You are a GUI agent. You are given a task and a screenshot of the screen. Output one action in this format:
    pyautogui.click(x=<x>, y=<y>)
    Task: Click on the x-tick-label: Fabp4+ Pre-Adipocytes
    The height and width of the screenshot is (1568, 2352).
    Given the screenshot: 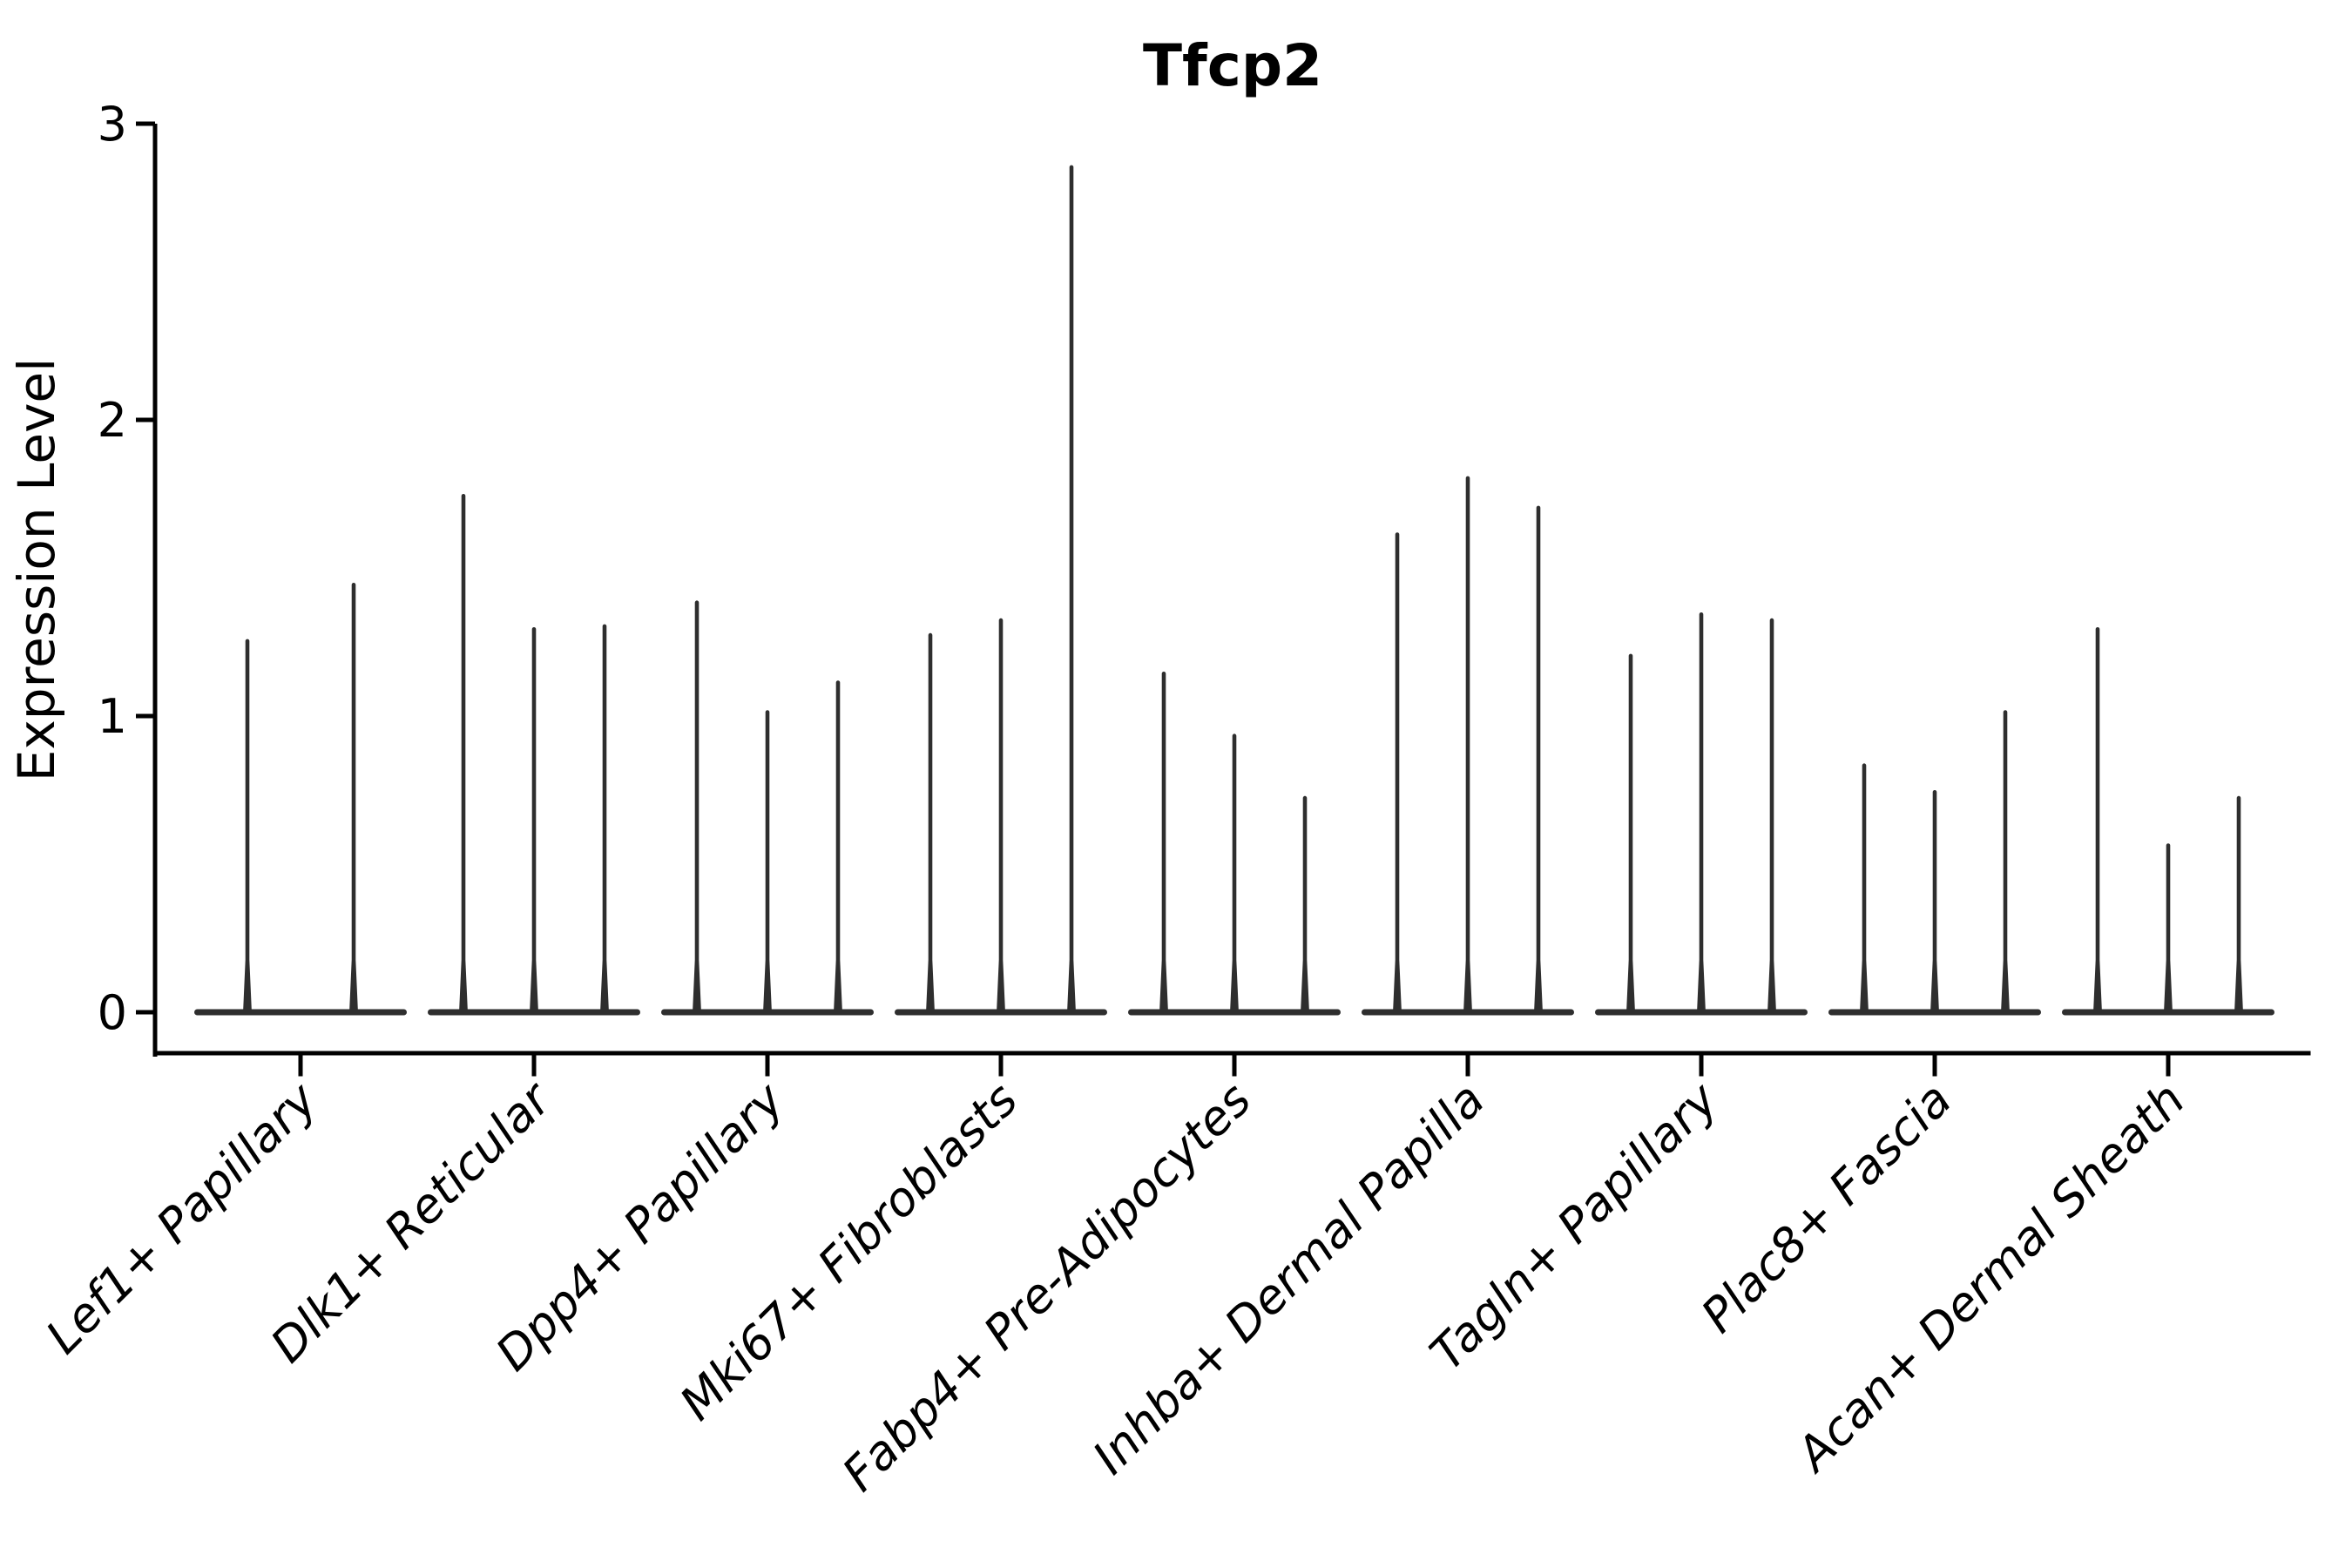 What is the action you would take?
    pyautogui.click(x=1046, y=1287)
    